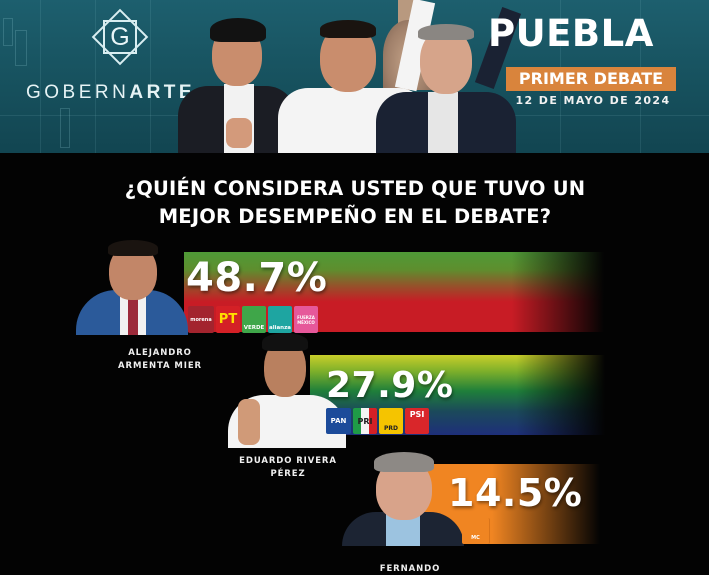 Image resolution: width=709 pixels, height=575 pixels. I want to click on logo-square-icon, so click(120, 37).